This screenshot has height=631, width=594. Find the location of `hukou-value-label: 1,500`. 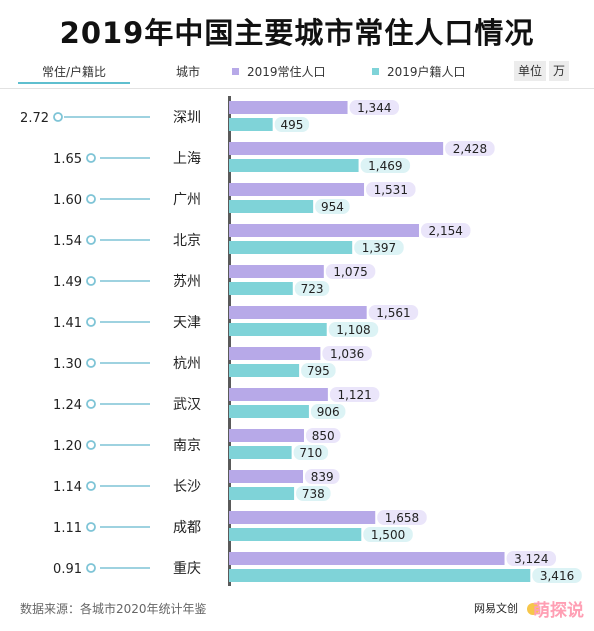

hukou-value-label: 1,500 is located at coordinates (388, 535).